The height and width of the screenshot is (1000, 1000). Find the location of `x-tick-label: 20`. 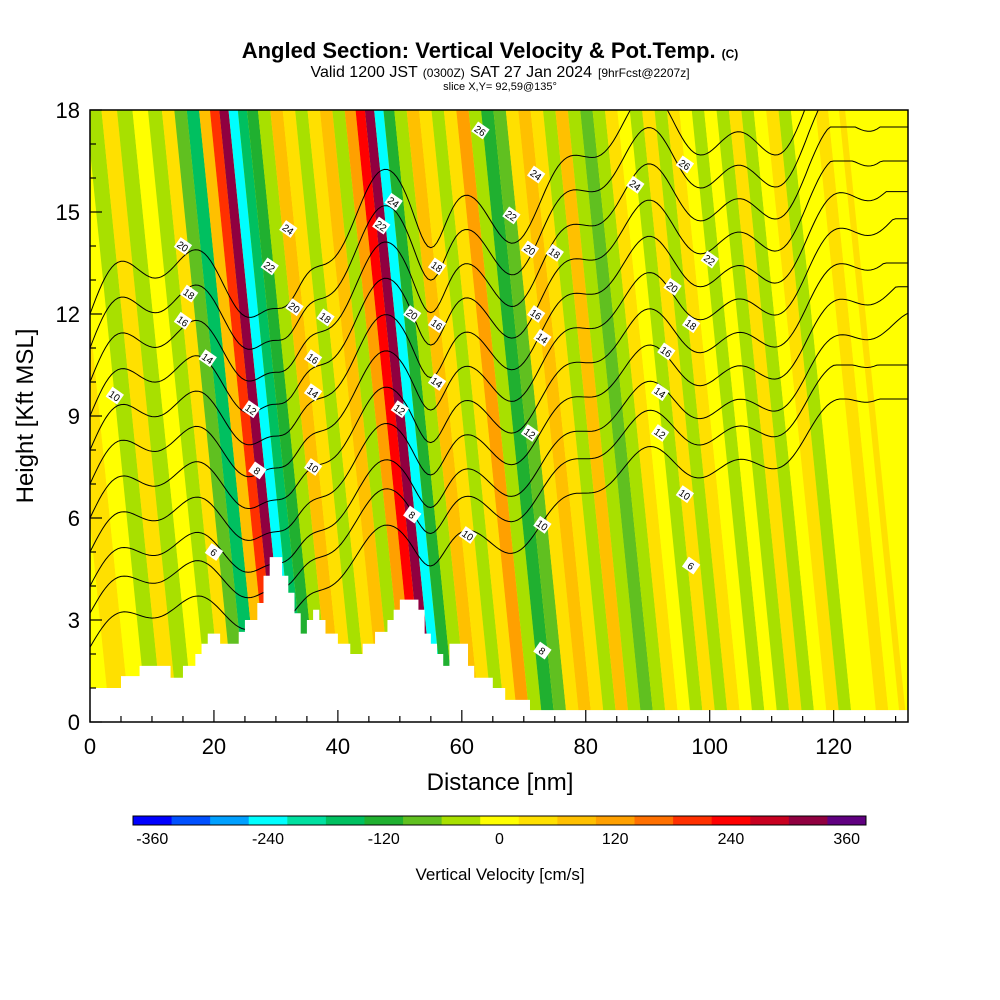

x-tick-label: 20 is located at coordinates (214, 746).